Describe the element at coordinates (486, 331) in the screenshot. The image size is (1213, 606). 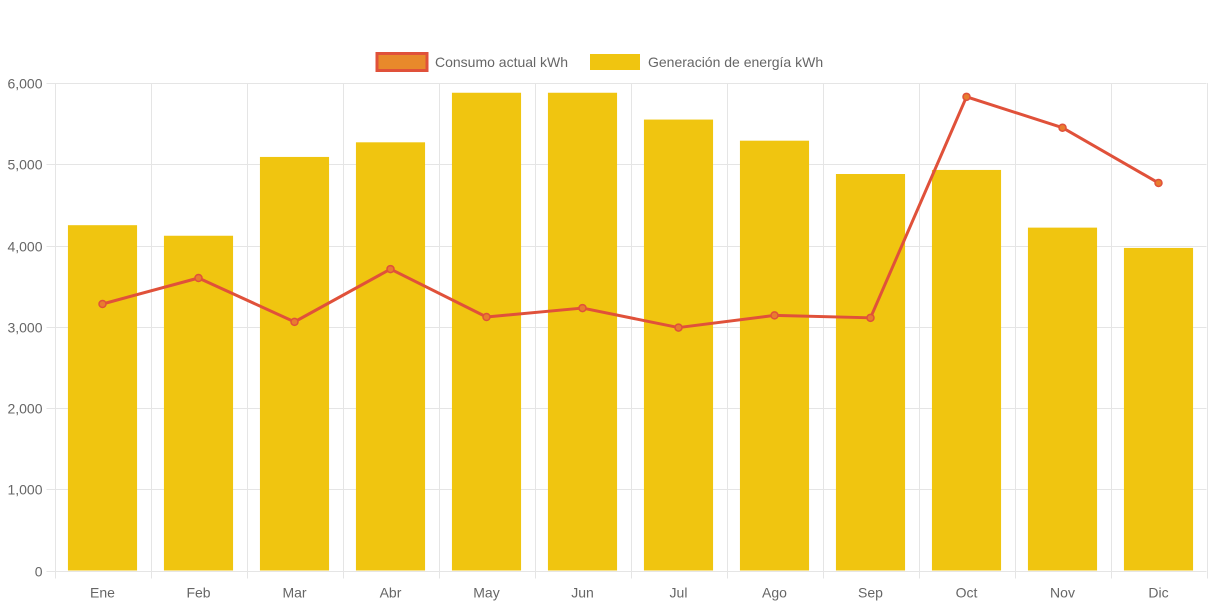
I see `bar-may` at that location.